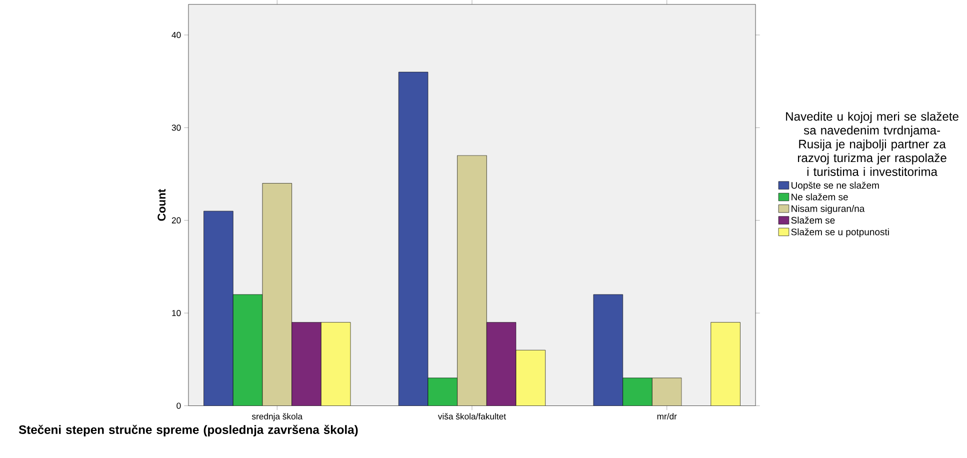 The width and height of the screenshot is (967, 458). Describe the element at coordinates (277, 416) in the screenshot. I see `x-tick-label: srednja škola` at that location.